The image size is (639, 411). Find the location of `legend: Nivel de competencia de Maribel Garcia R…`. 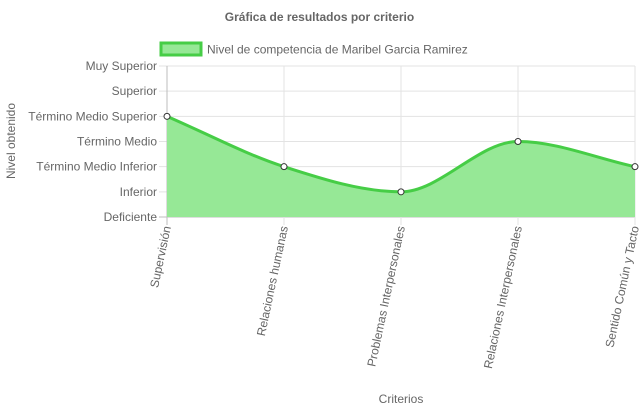

legend: Nivel de competencia de Maribel Garcia R… is located at coordinates (313, 49).